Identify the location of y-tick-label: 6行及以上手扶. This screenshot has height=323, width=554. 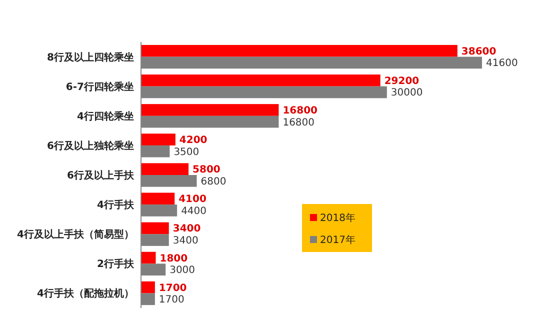
(101, 176).